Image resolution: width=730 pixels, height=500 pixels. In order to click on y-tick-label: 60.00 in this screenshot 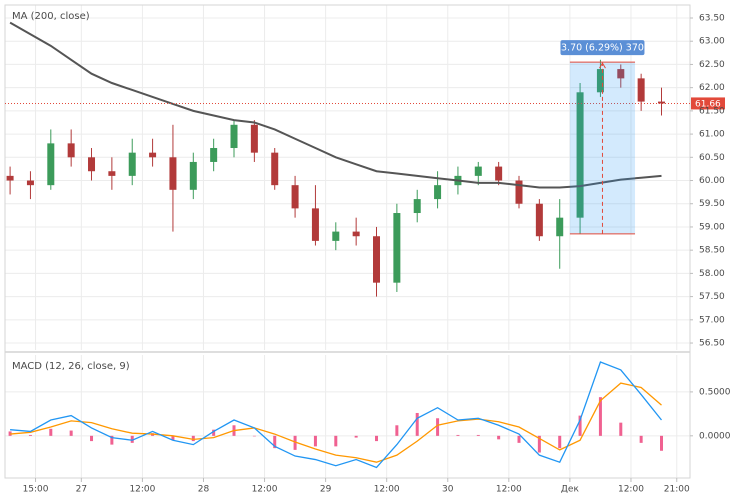, I will do `click(712, 181)`.